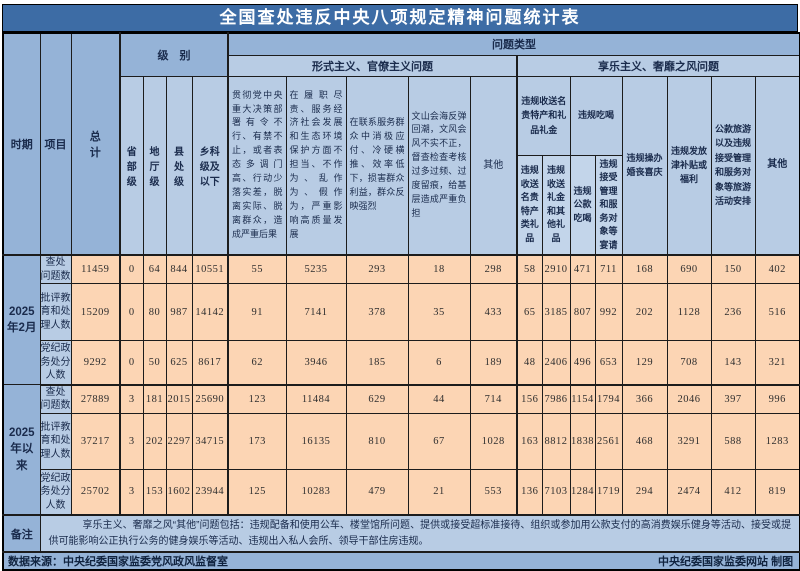 The image size is (800, 571). I want to click on value-cell: 27889, so click(95, 399).